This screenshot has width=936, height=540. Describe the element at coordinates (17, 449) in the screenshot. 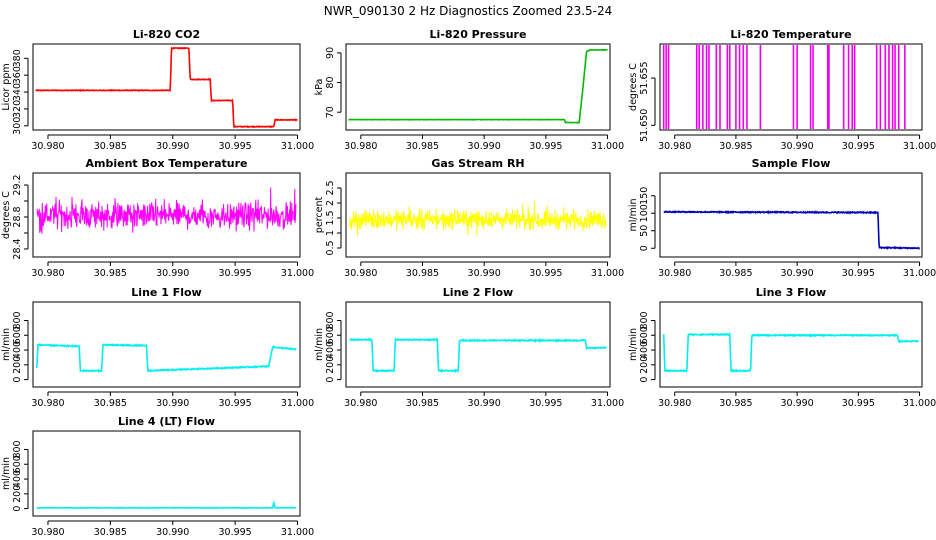

I see `y-tick-label: 800` at that location.